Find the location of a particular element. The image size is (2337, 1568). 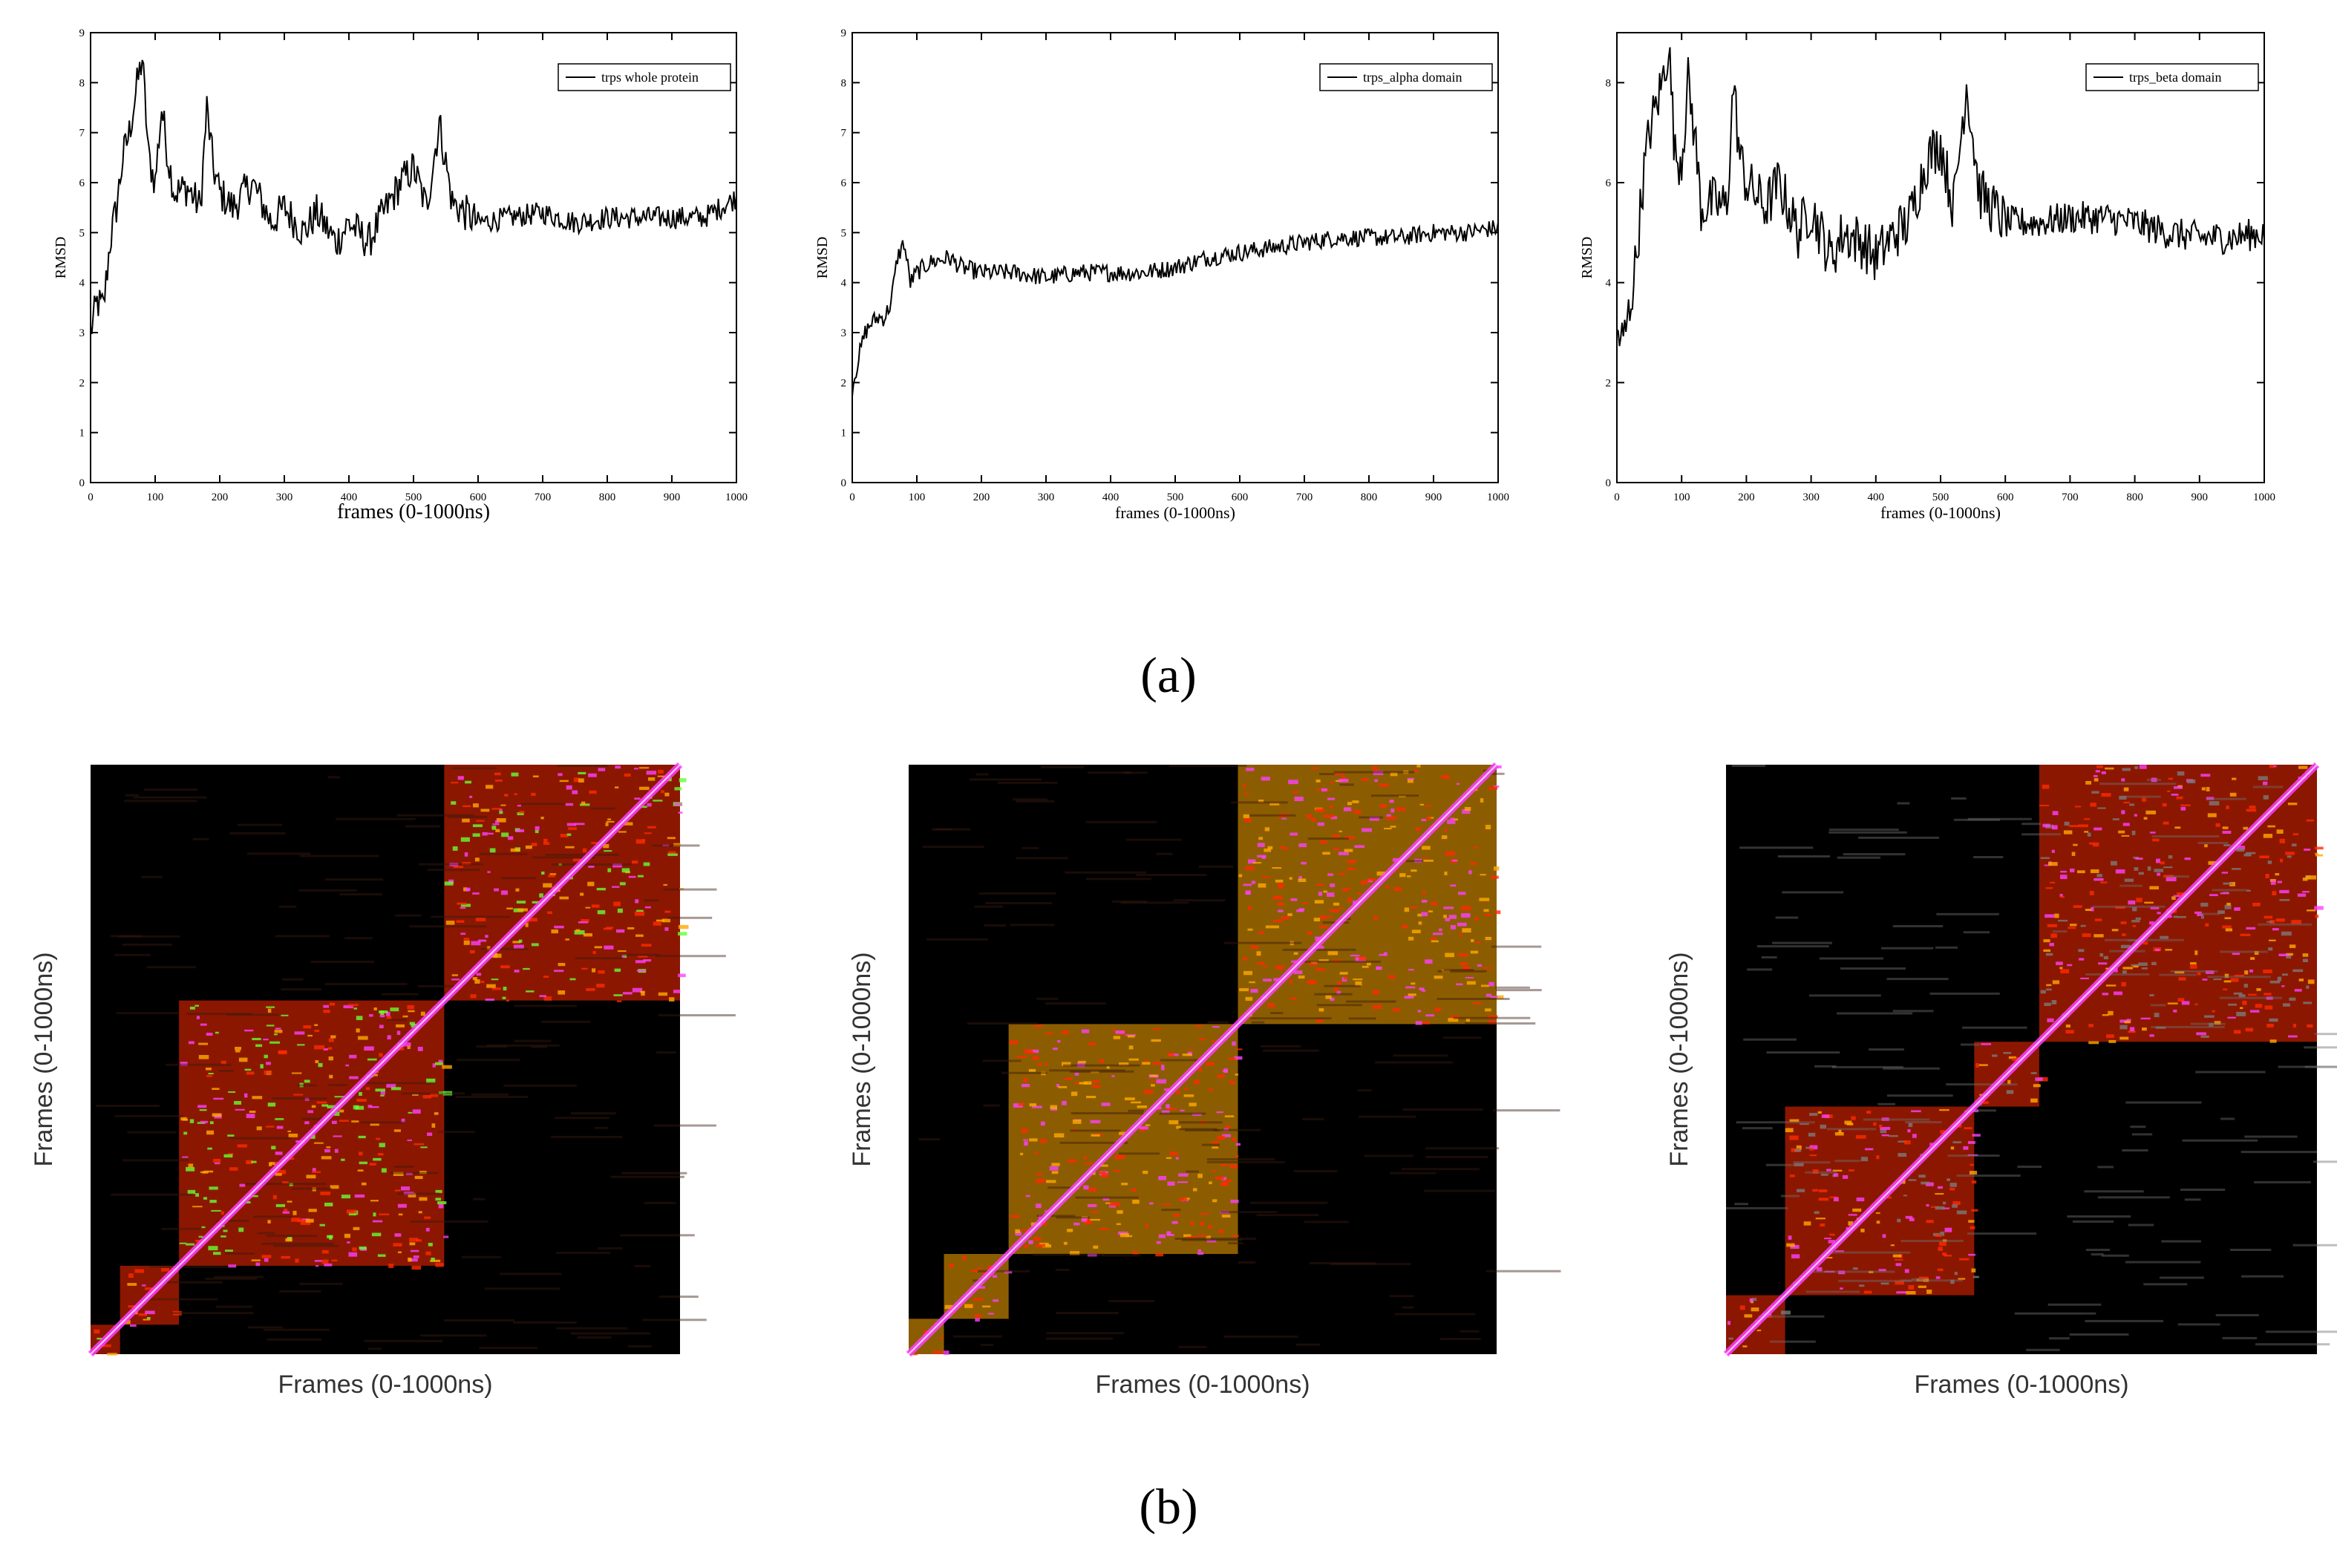

y-axis-label: Frames (0-1000ns) is located at coordinates (44, 1059).